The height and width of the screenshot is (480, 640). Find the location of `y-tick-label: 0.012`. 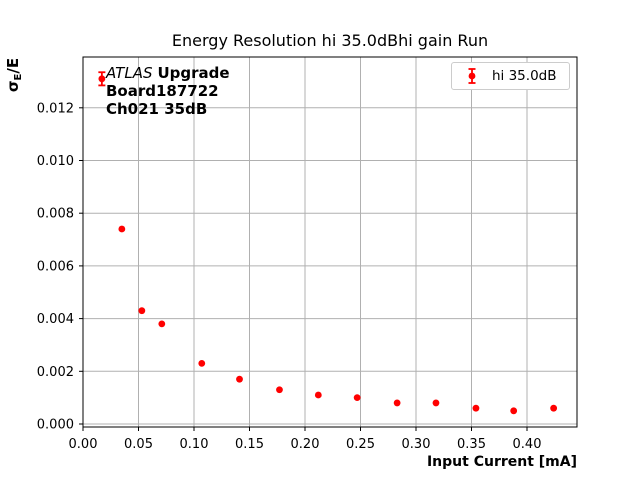

y-tick-label: 0.012 is located at coordinates (55, 108).